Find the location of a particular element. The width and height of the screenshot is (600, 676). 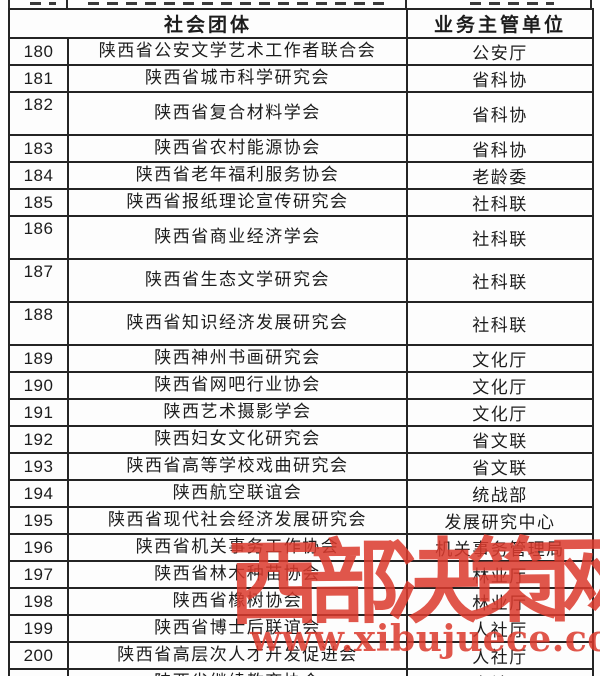

org-name: 陕西省复合材料学会 is located at coordinates (237, 113).